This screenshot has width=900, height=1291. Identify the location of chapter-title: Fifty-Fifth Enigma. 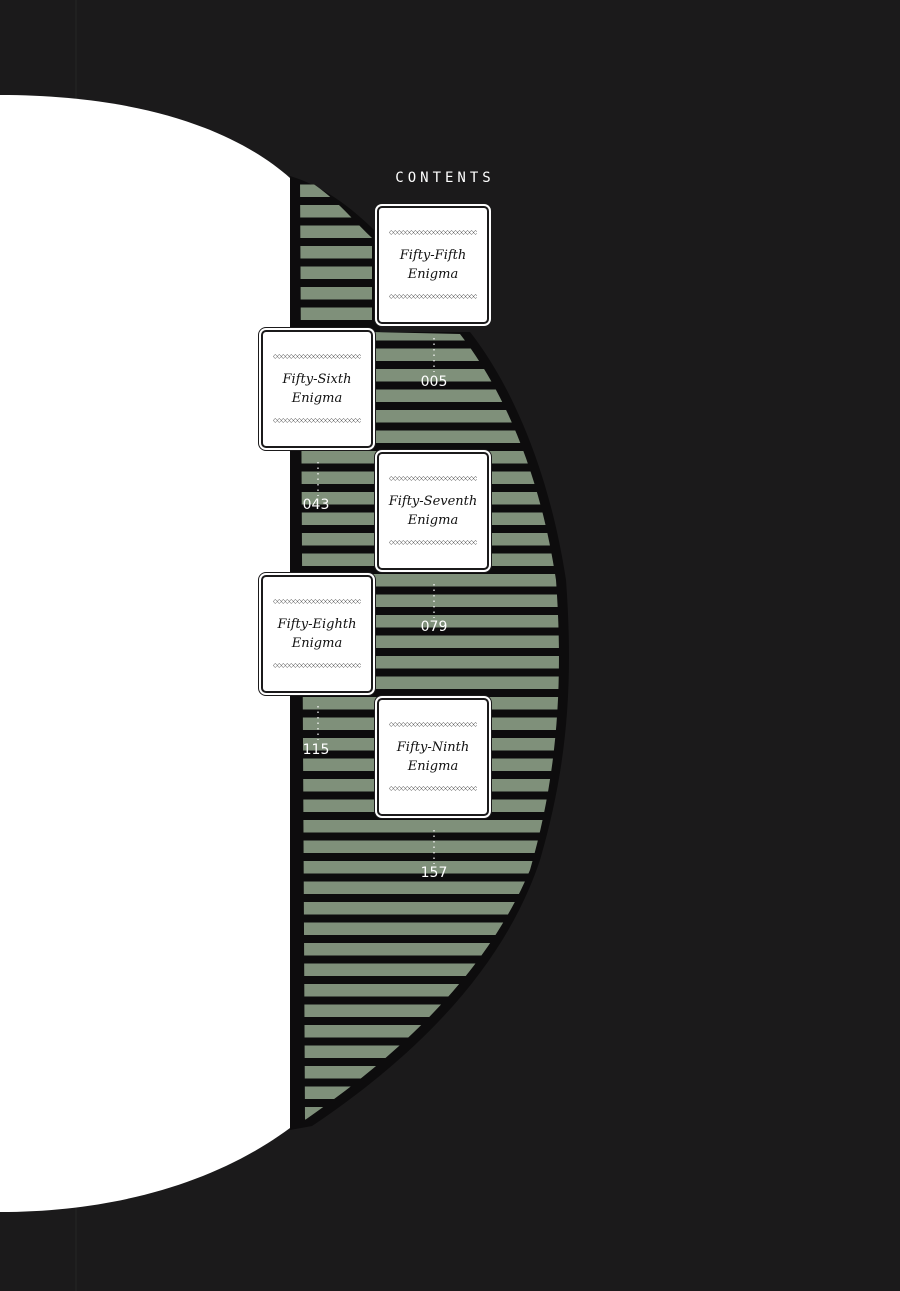
(433, 265).